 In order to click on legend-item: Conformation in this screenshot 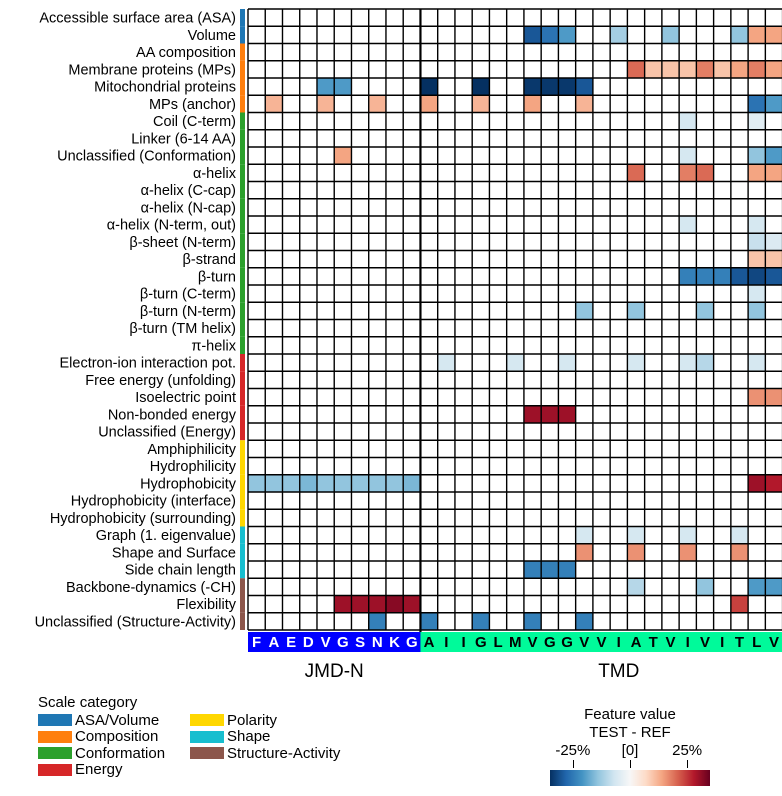, I will do `click(114, 753)`.